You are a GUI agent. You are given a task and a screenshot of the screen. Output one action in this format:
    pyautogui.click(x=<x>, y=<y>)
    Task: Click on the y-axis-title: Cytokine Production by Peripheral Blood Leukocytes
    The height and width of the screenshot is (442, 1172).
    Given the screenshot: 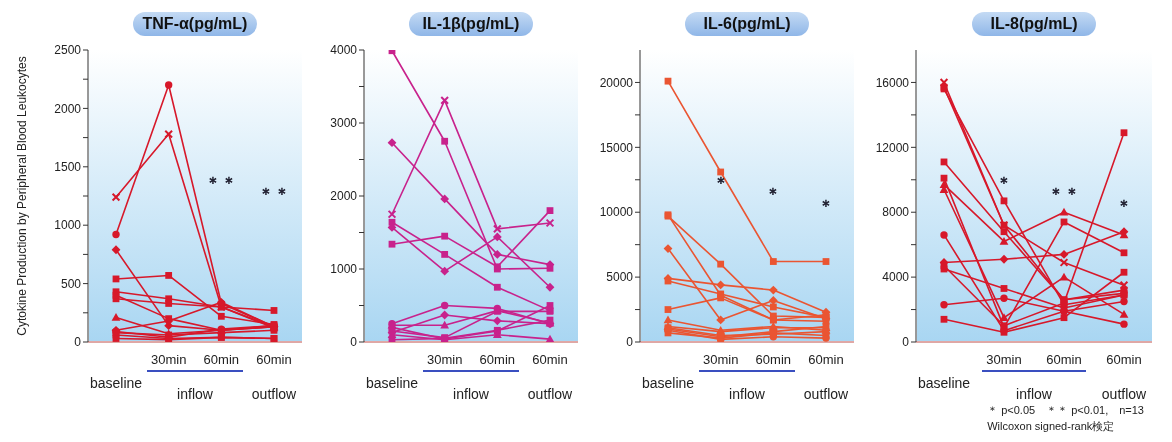 What is the action you would take?
    pyautogui.click(x=22, y=196)
    